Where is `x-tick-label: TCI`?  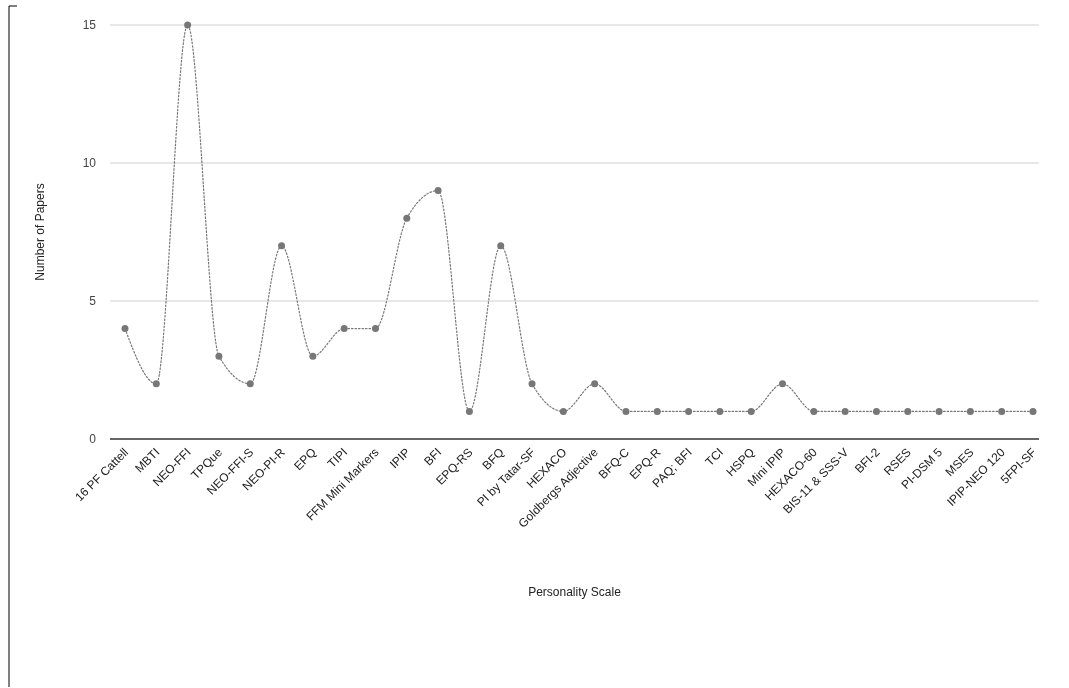 x-tick-label: TCI is located at coordinates (714, 457).